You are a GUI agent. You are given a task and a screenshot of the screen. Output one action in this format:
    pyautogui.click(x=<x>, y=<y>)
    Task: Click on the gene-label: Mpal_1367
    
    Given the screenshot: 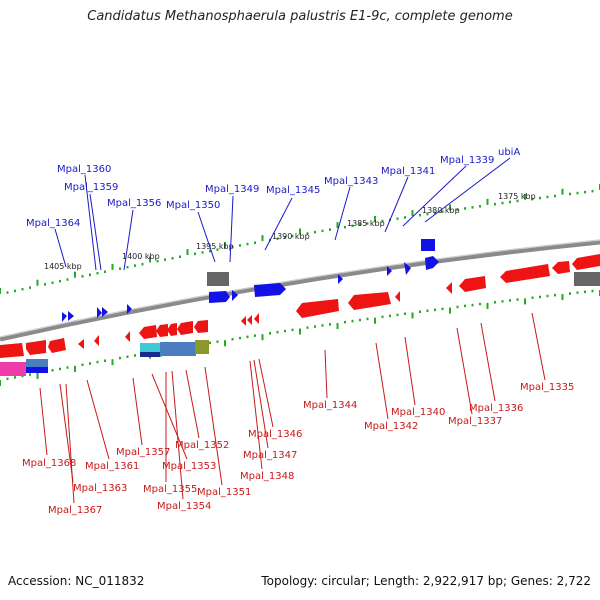 What is the action you would take?
    pyautogui.click(x=75, y=510)
    